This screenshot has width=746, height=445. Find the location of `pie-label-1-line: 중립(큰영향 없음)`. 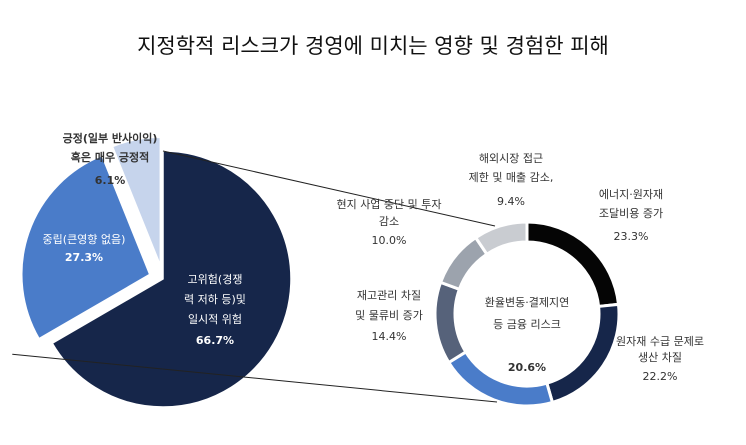

pie-label-1-line: 중립(큰영향 없음) is located at coordinates (84, 239).